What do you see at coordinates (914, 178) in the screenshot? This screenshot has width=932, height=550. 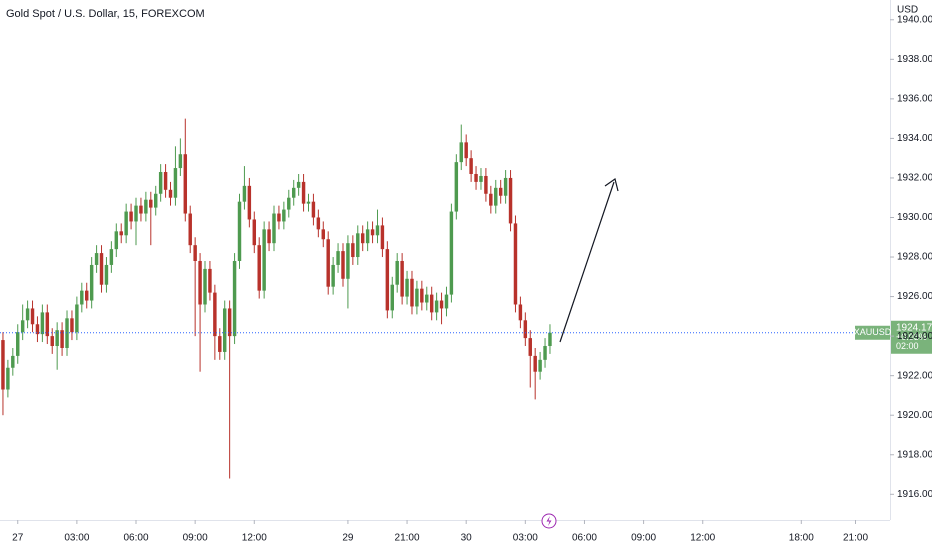 I see `y-tick-label: 1932.00` at bounding box center [914, 178].